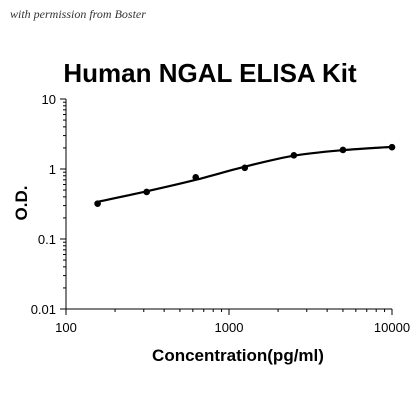  What do you see at coordinates (66, 327) in the screenshot?
I see `x-tick-label: 100` at bounding box center [66, 327].